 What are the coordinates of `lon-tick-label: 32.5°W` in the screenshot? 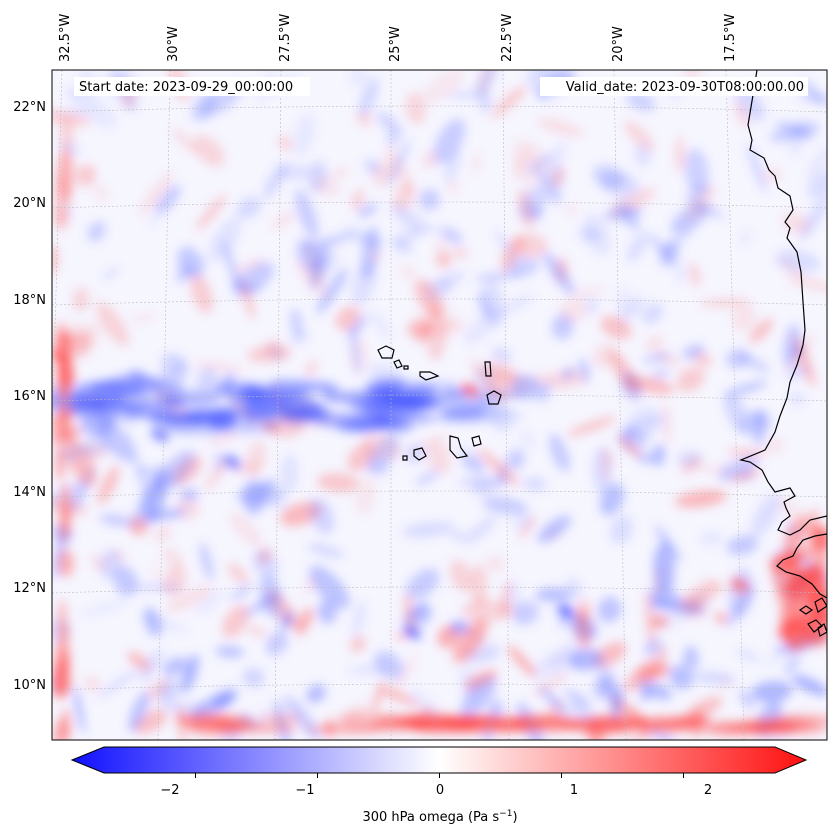 It's located at (65, 38).